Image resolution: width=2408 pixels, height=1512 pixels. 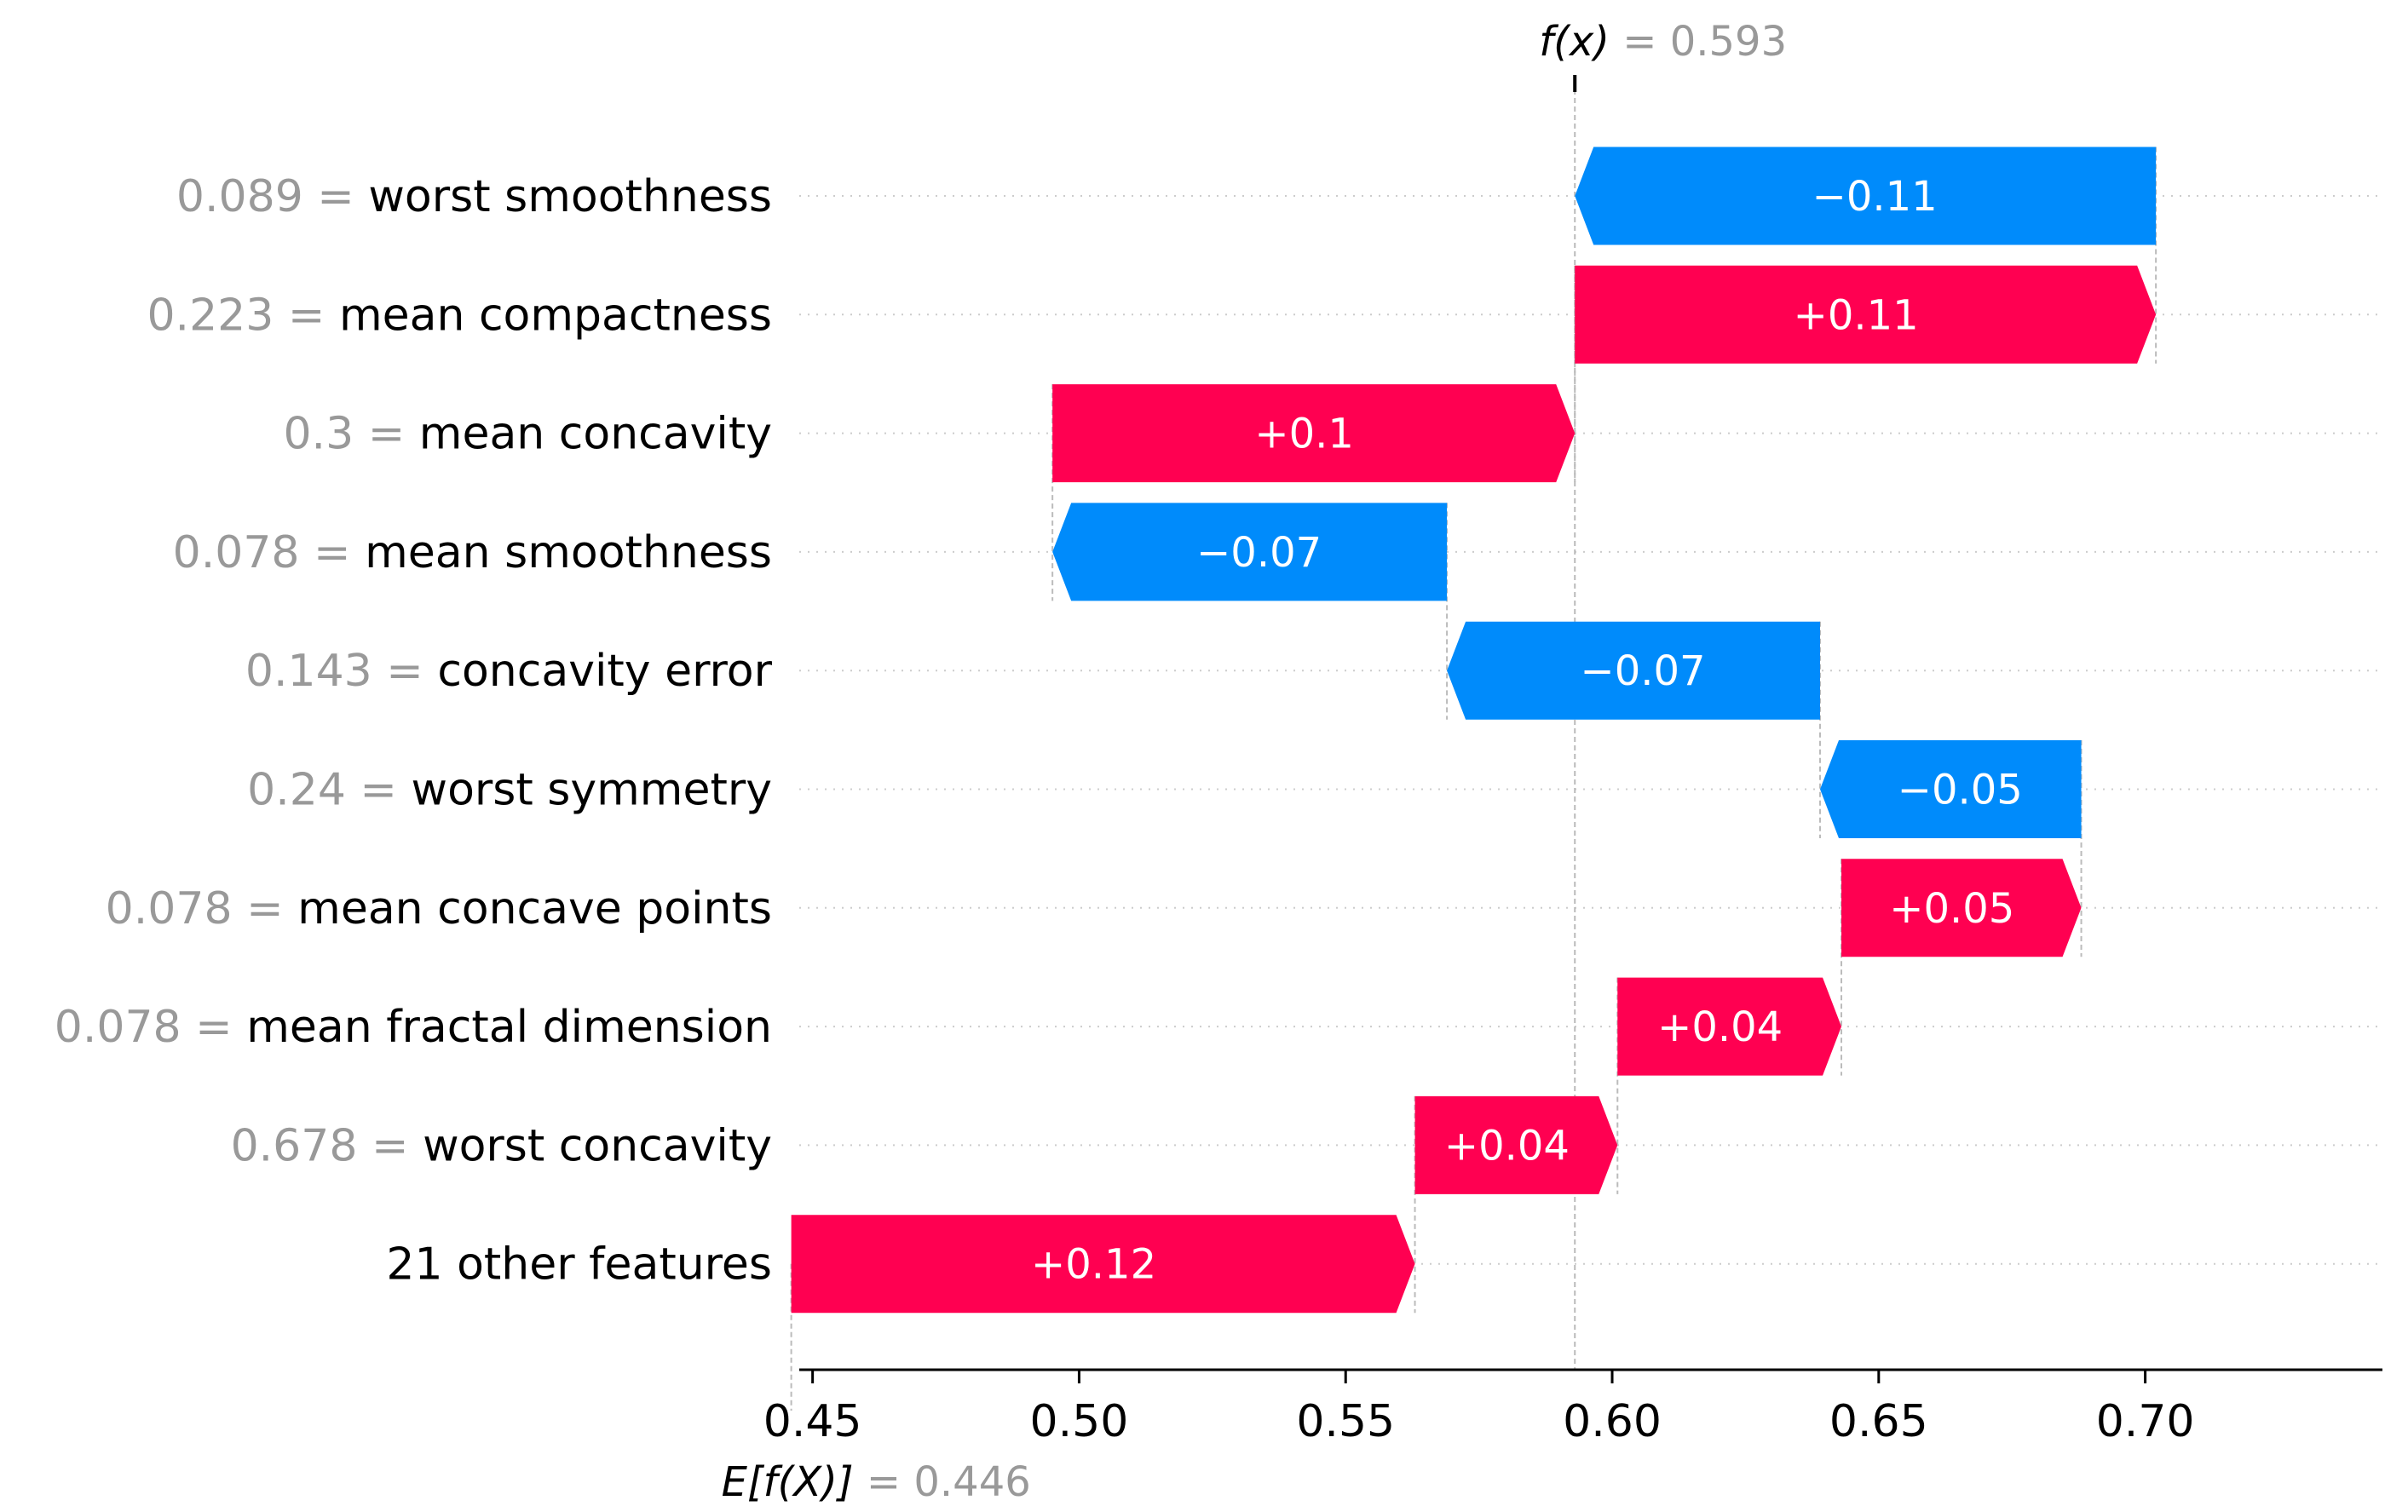 I want to click on feature-label: 0.078 = mean fractal dimension, so click(x=413, y=1027).